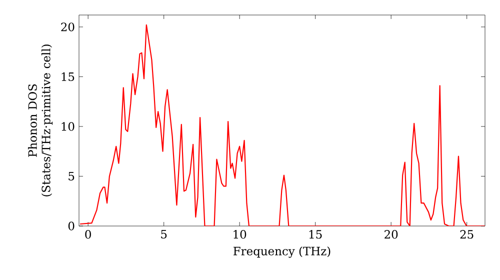 The height and width of the screenshot is (280, 500). What do you see at coordinates (467, 234) in the screenshot?
I see `x-tick-label: 25` at bounding box center [467, 234].